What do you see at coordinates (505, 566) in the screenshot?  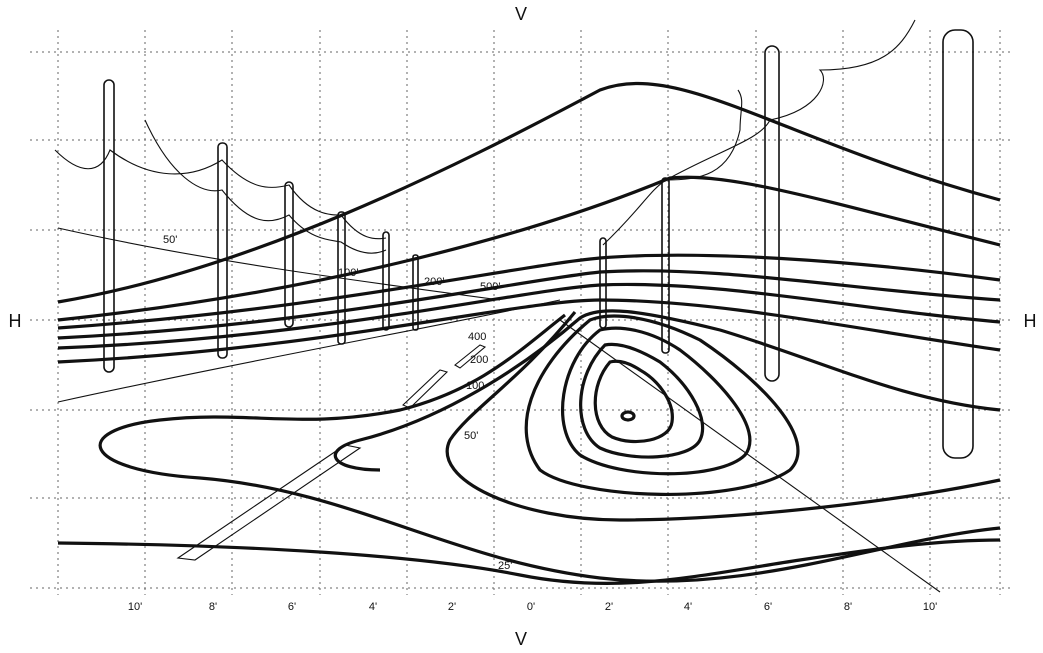 I see `contour-label: 25'` at bounding box center [505, 566].